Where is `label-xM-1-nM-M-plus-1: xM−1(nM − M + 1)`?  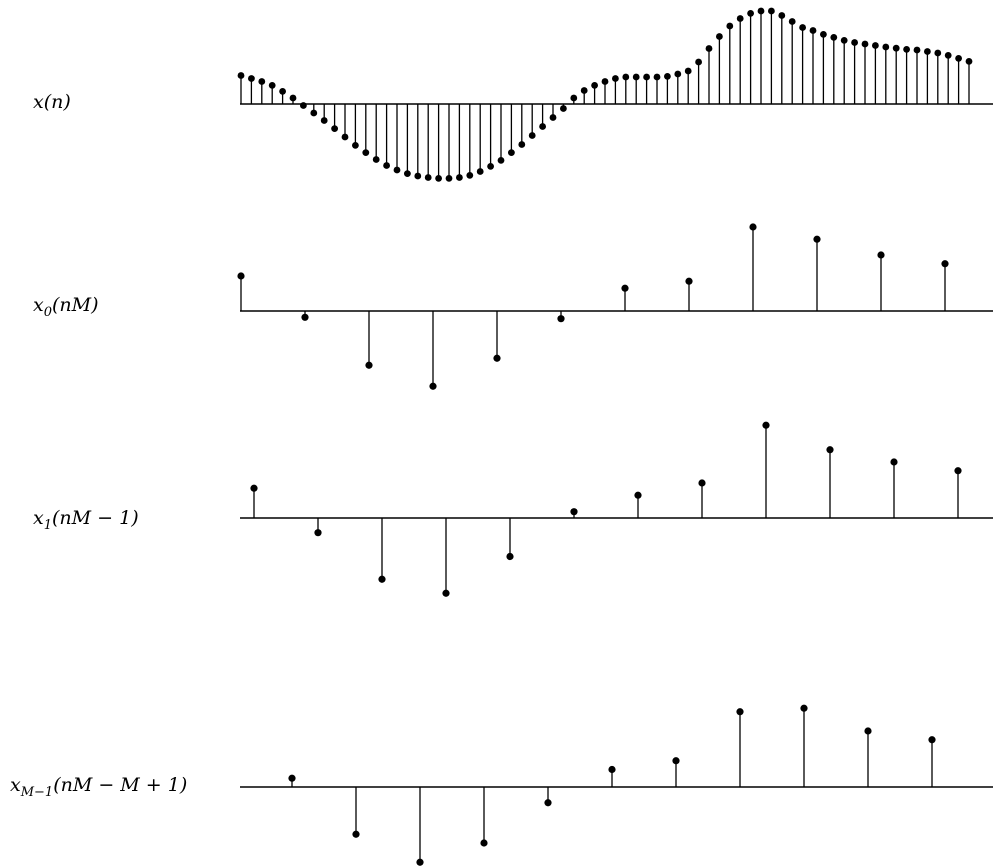 label-xM-1-nM-M-plus-1: xM−1(nM − M + 1) is located at coordinates (99, 787).